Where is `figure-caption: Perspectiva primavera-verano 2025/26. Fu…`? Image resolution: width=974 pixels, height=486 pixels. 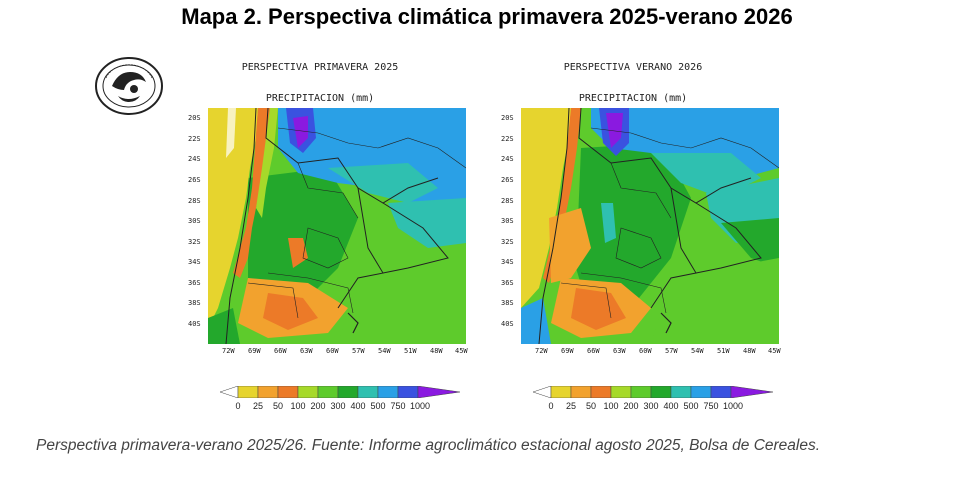 figure-caption: Perspectiva primavera-verano 2025/26. Fu… is located at coordinates (428, 445).